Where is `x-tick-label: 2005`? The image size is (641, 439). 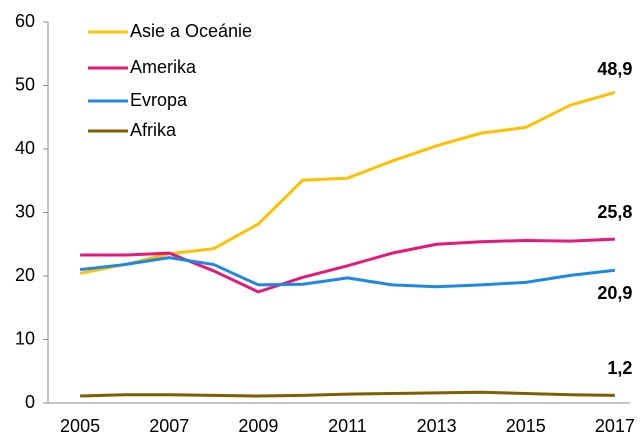
x-tick-label: 2005 is located at coordinates (80, 426).